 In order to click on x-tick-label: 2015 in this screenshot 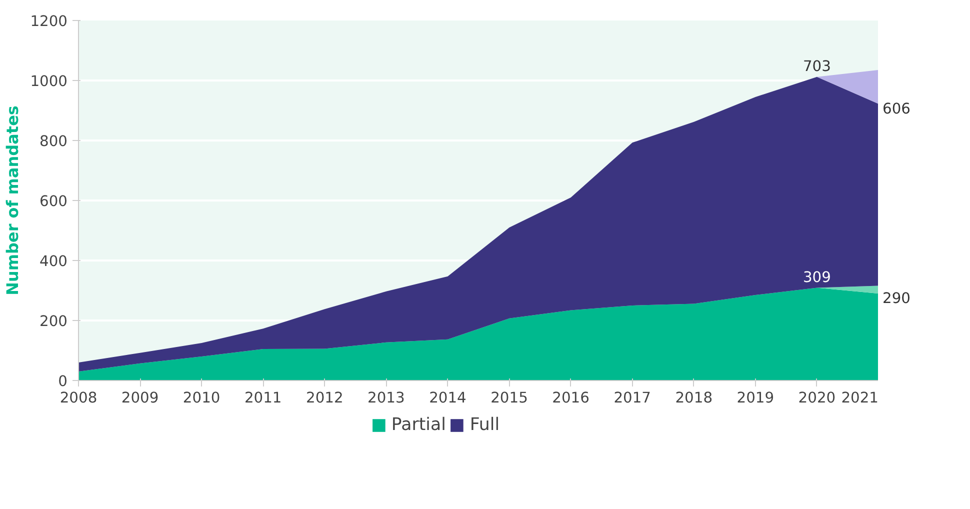, I will do `click(509, 398)`.